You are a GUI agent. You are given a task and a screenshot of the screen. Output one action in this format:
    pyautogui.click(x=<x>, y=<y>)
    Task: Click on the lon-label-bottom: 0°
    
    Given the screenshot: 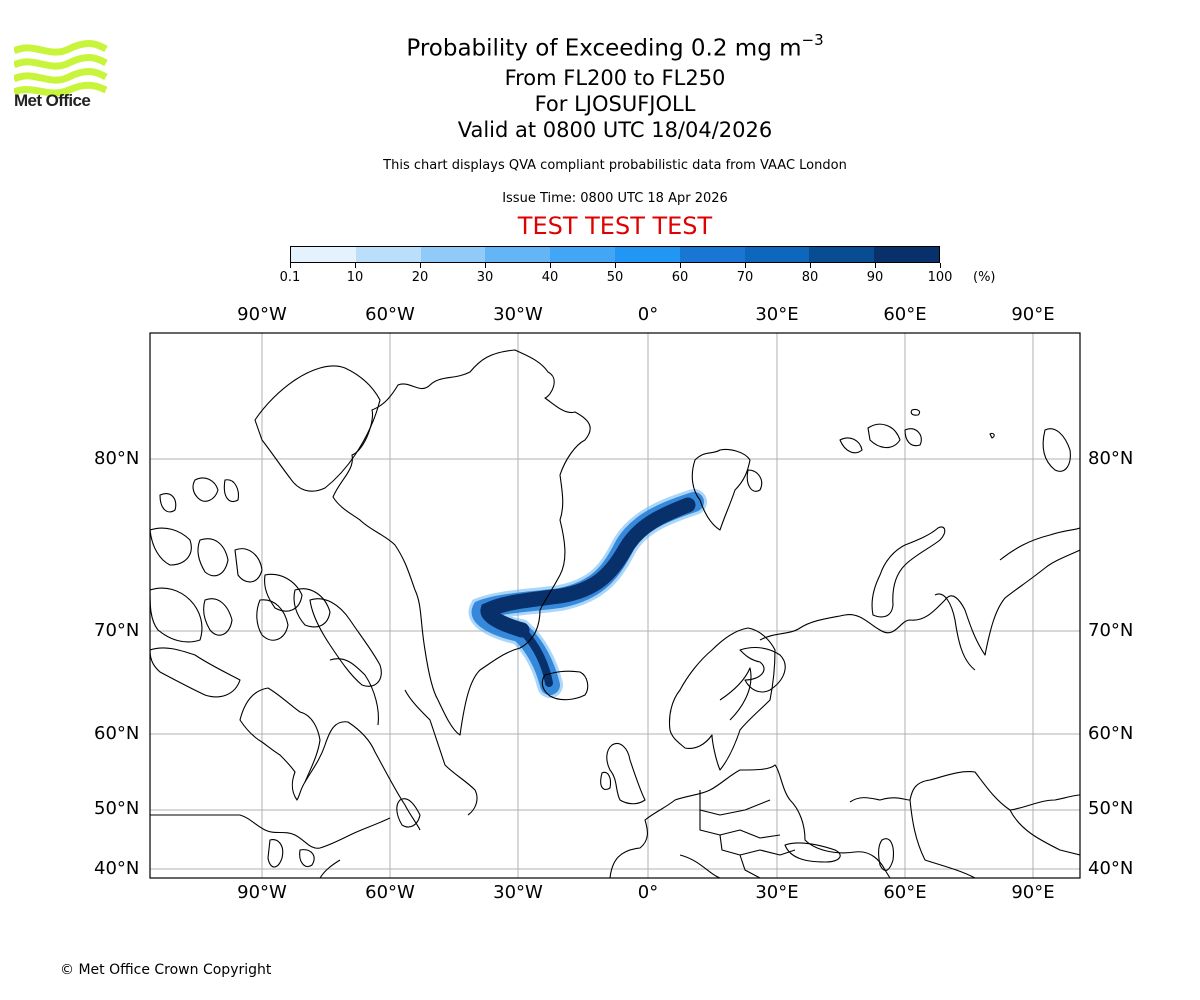 What is the action you would take?
    pyautogui.click(x=648, y=892)
    